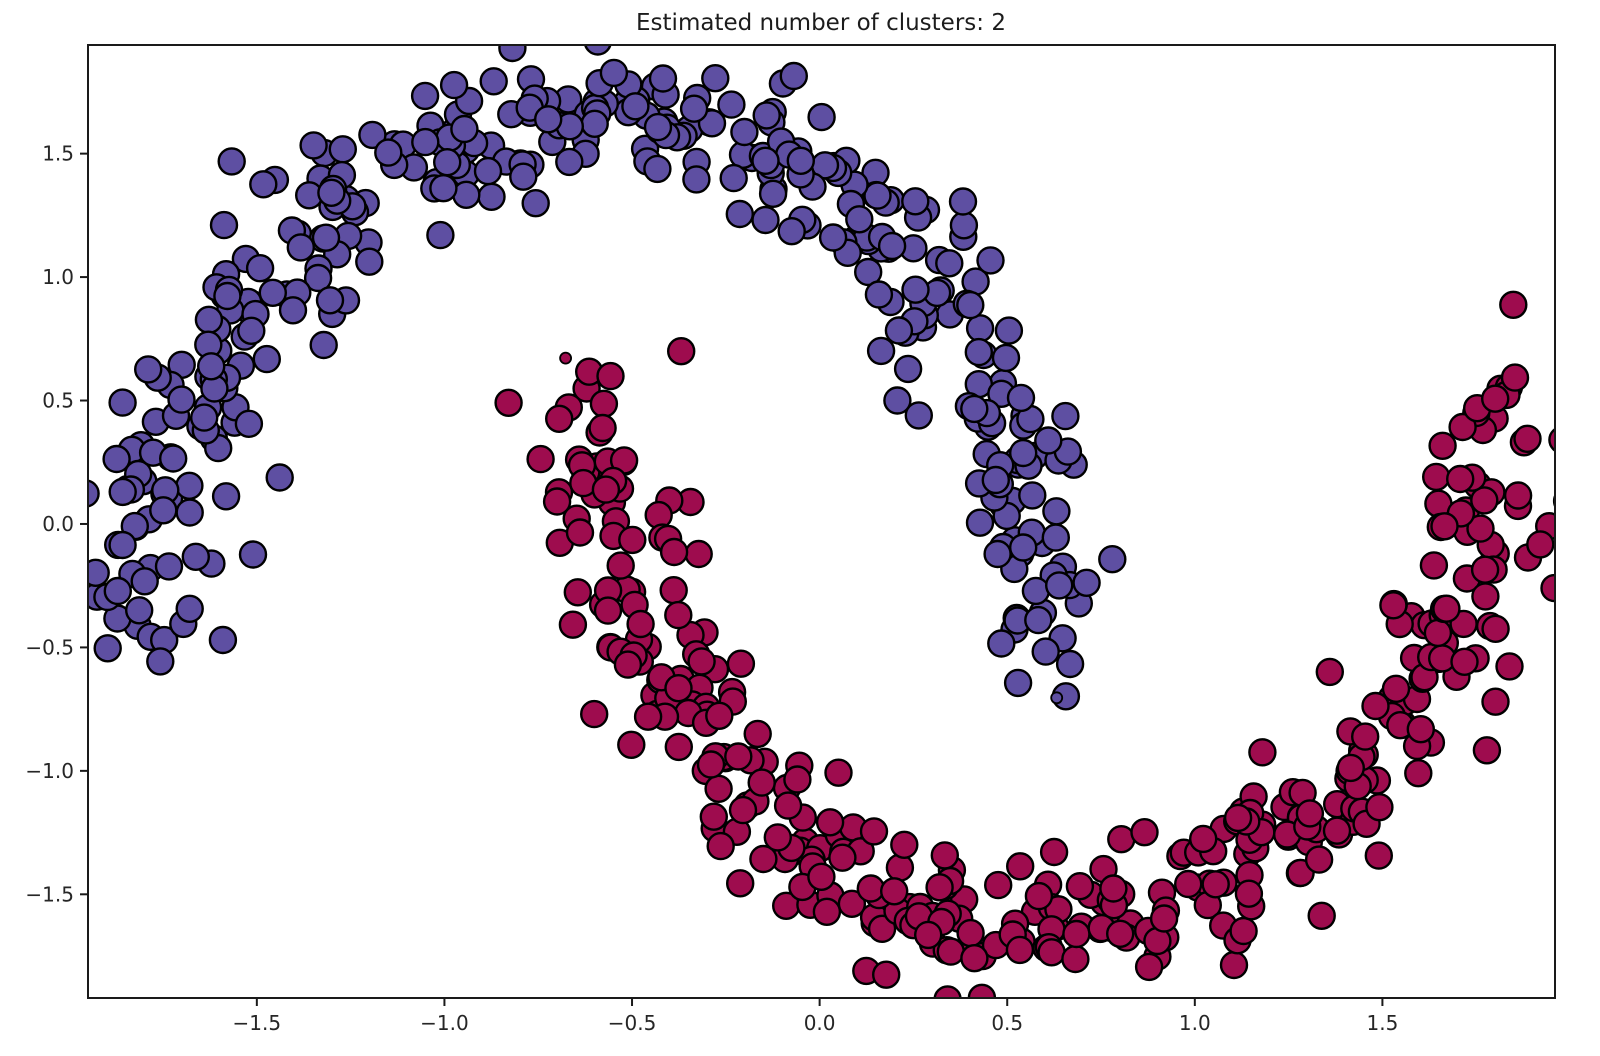 This screenshot has width=1600, height=1056. I want to click on x-tick-label: 1.0, so click(1195, 1023).